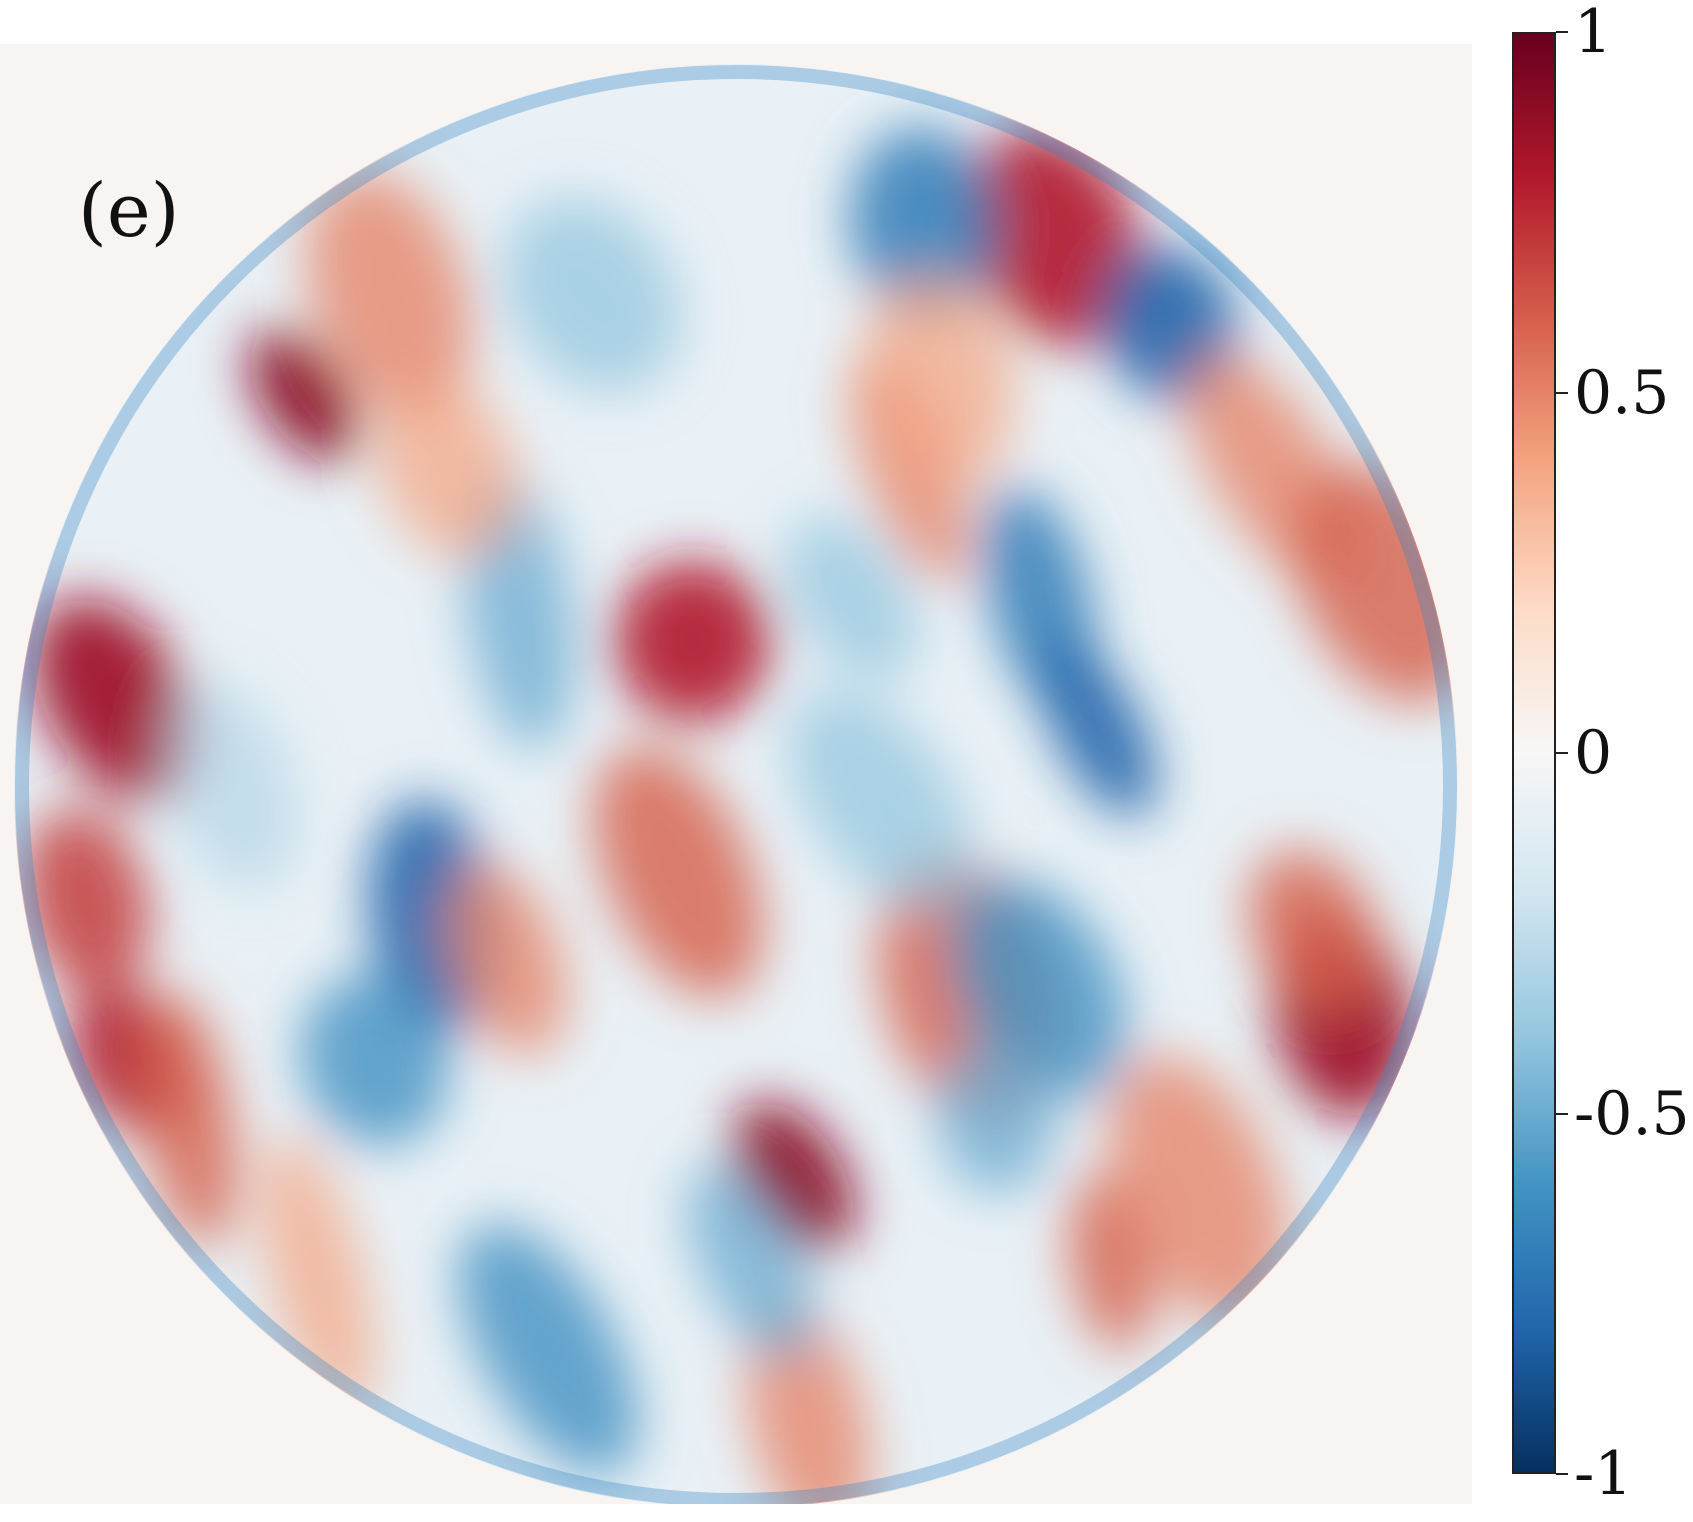 This screenshot has width=1693, height=1522. Describe the element at coordinates (1593, 753) in the screenshot. I see `colorbar-tick-label: 0` at that location.